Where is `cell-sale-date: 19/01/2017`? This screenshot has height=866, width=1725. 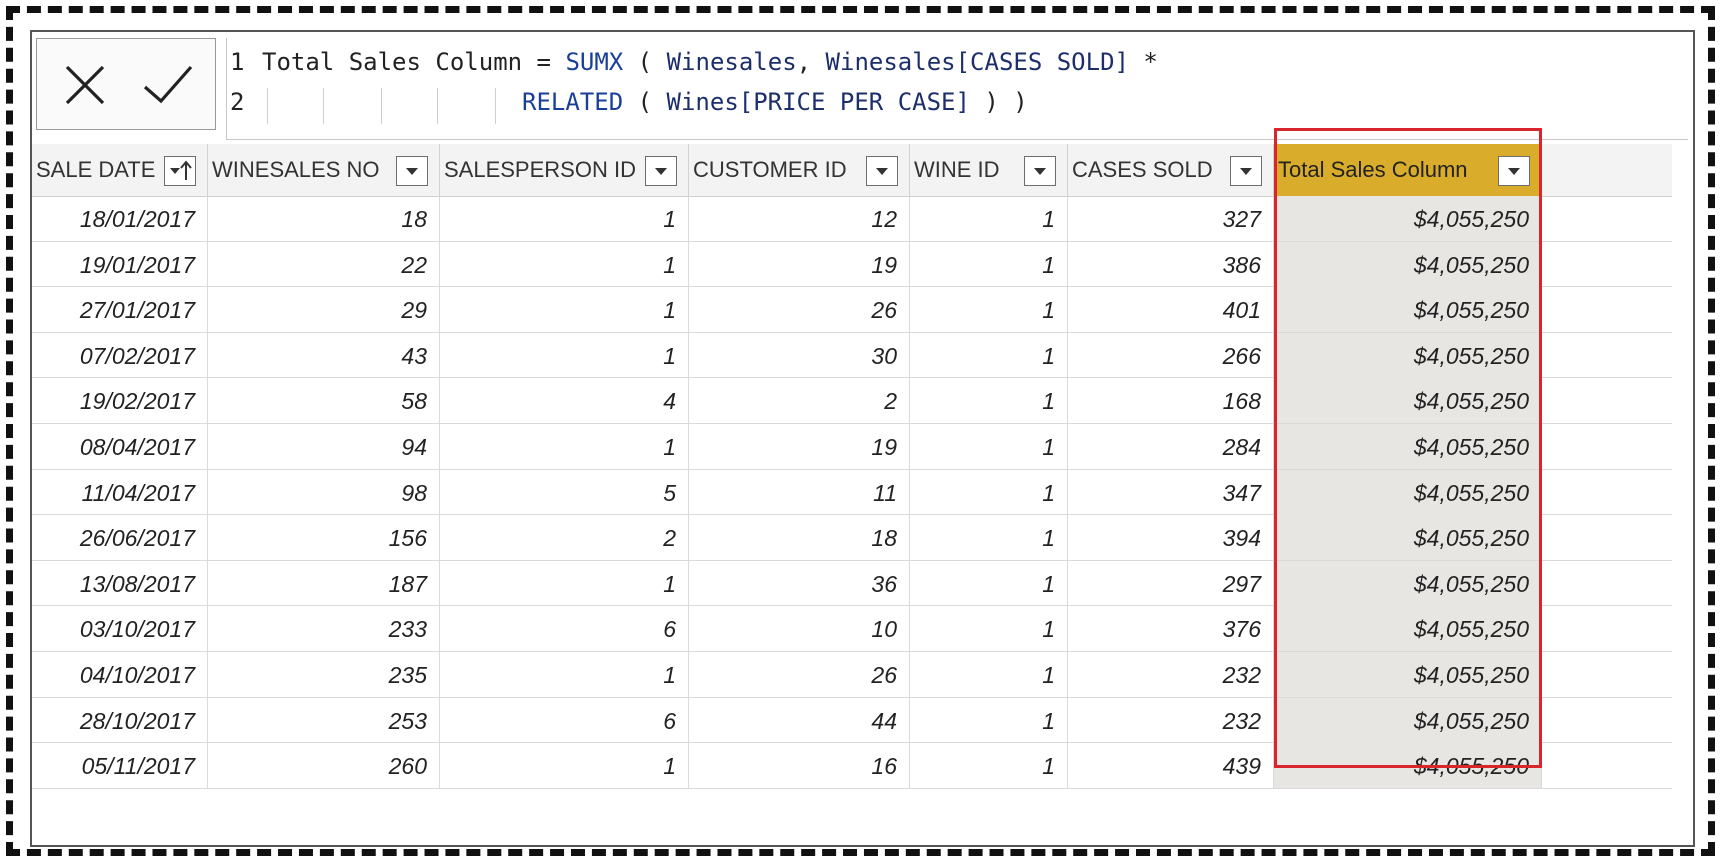 cell-sale-date: 19/01/2017 is located at coordinates (120, 264).